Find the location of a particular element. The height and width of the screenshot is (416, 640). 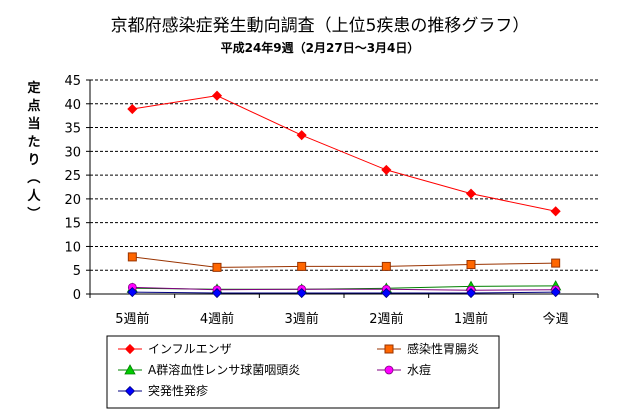

y-tick-label: 10 is located at coordinates (72, 247).